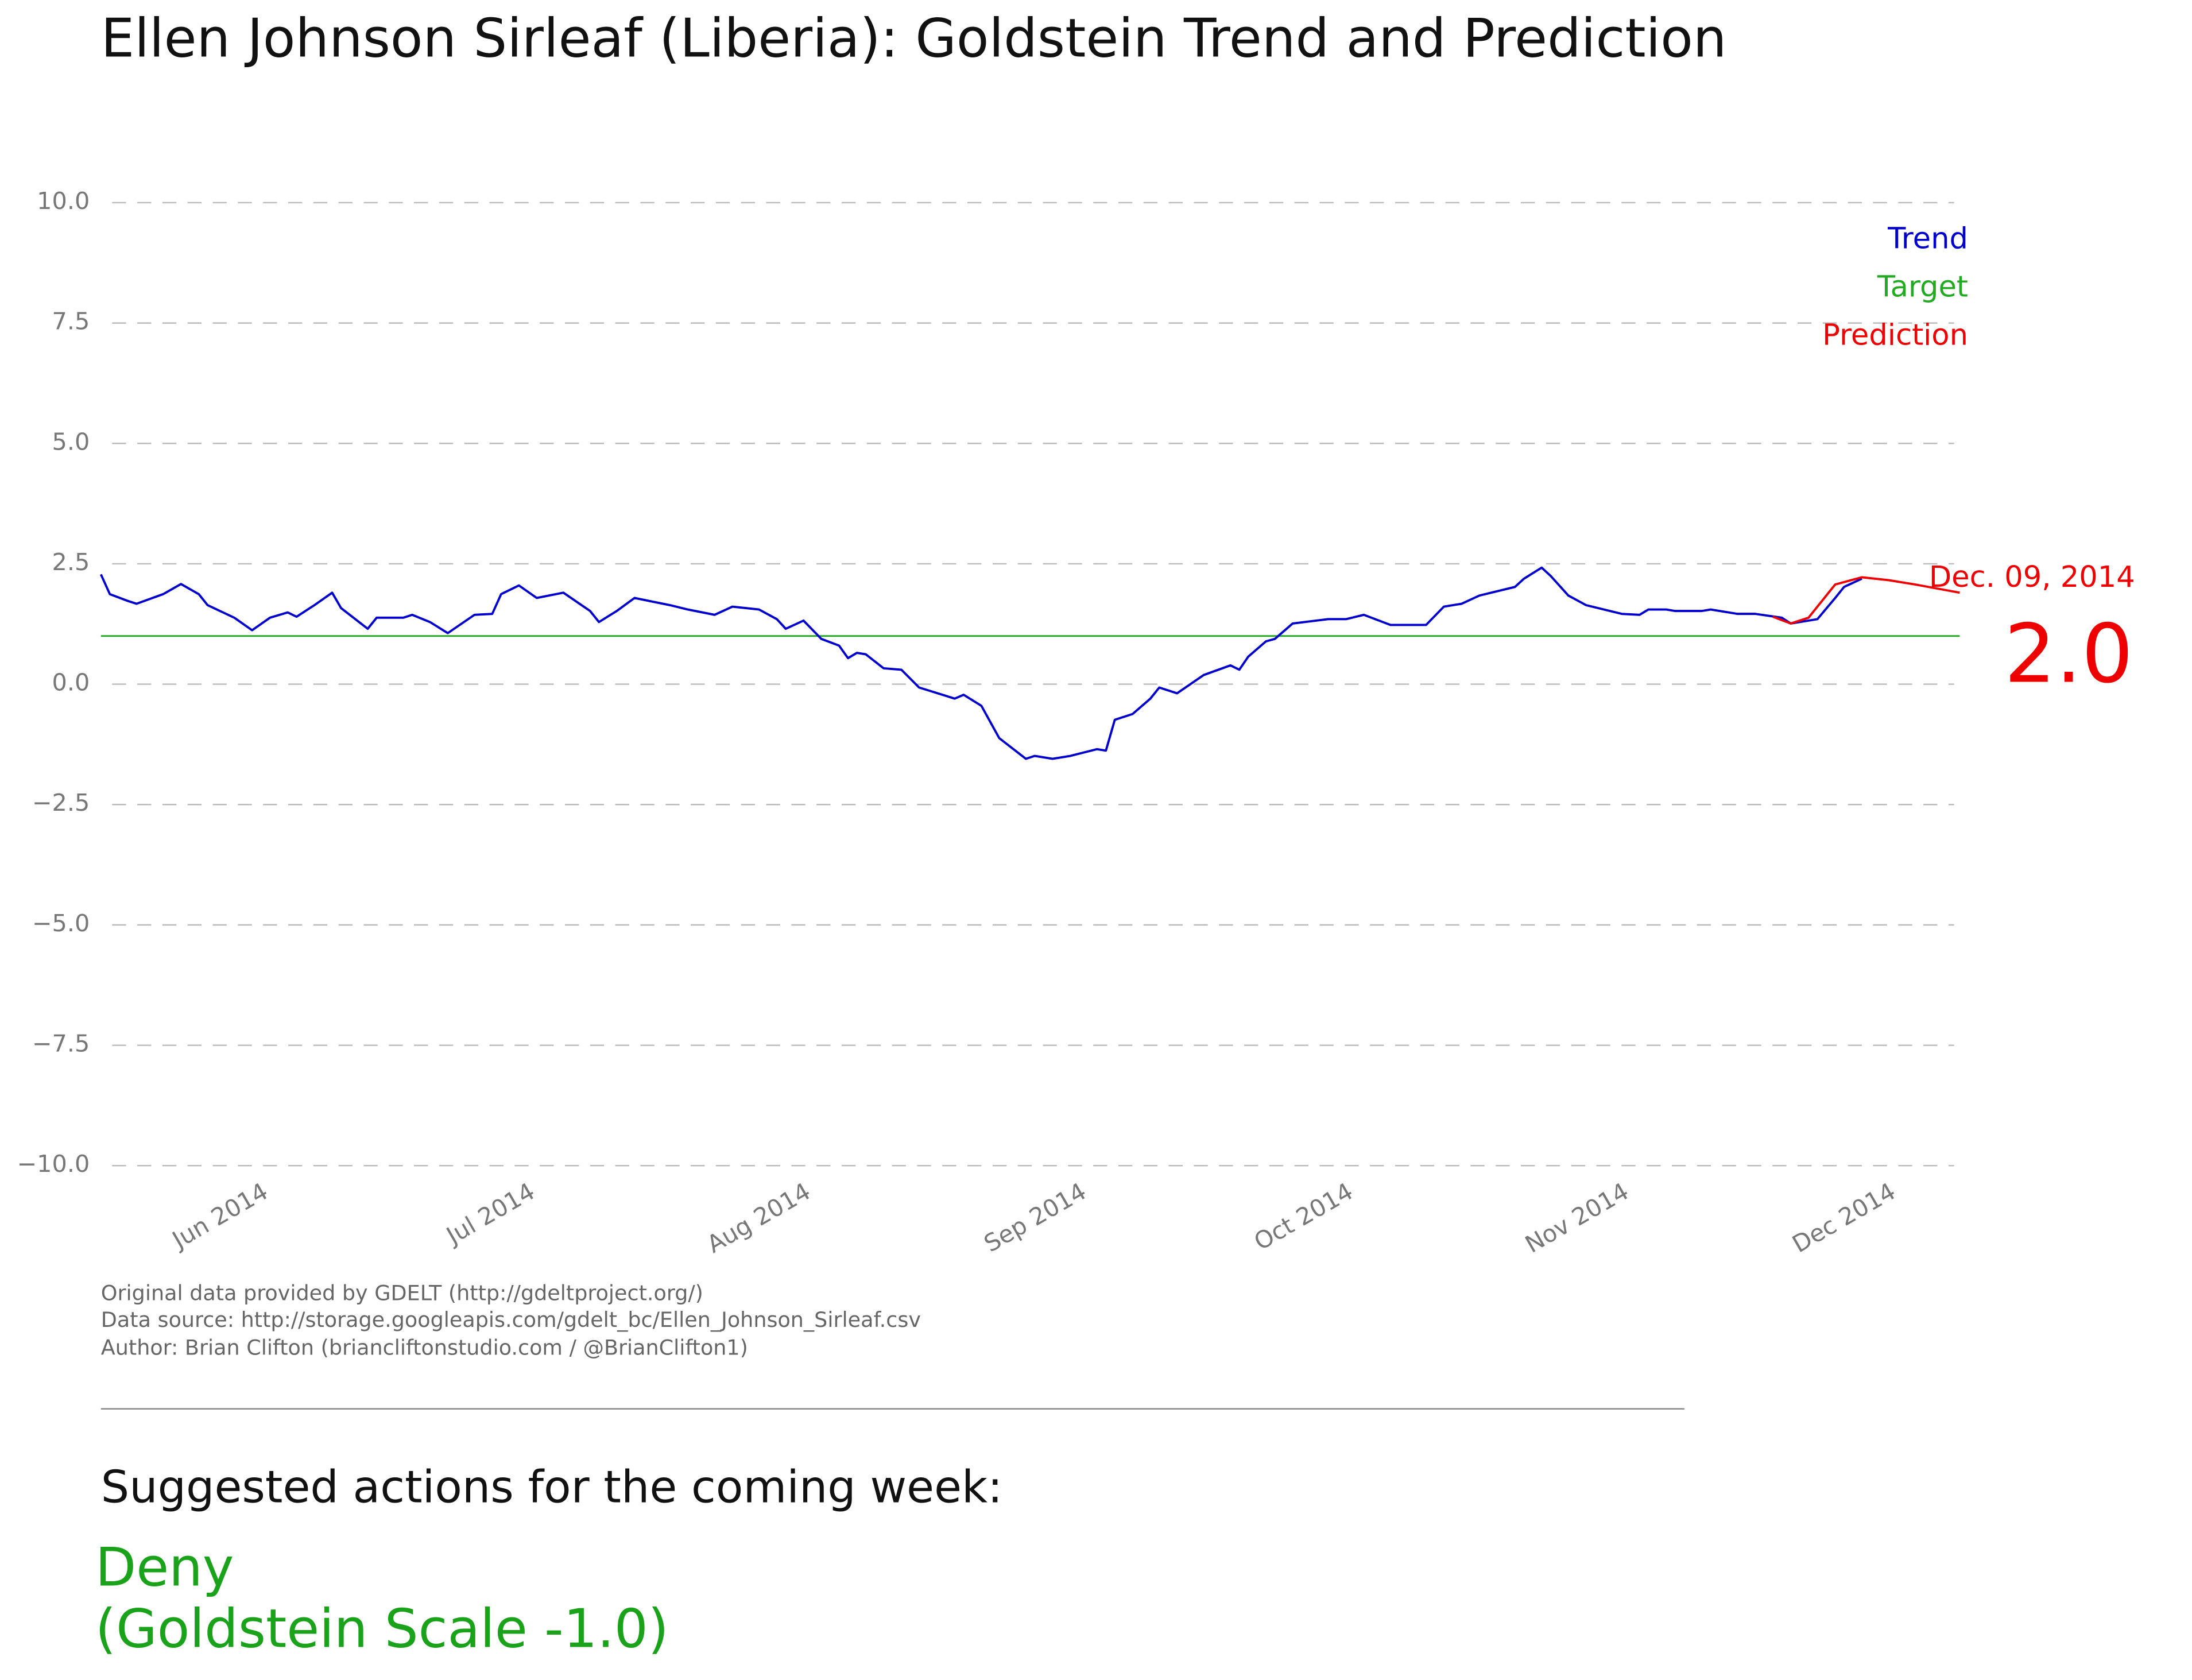 Image resolution: width=2192 pixels, height=1680 pixels. What do you see at coordinates (489, 1214) in the screenshot?
I see `x-tick-label: Jul 2014` at bounding box center [489, 1214].